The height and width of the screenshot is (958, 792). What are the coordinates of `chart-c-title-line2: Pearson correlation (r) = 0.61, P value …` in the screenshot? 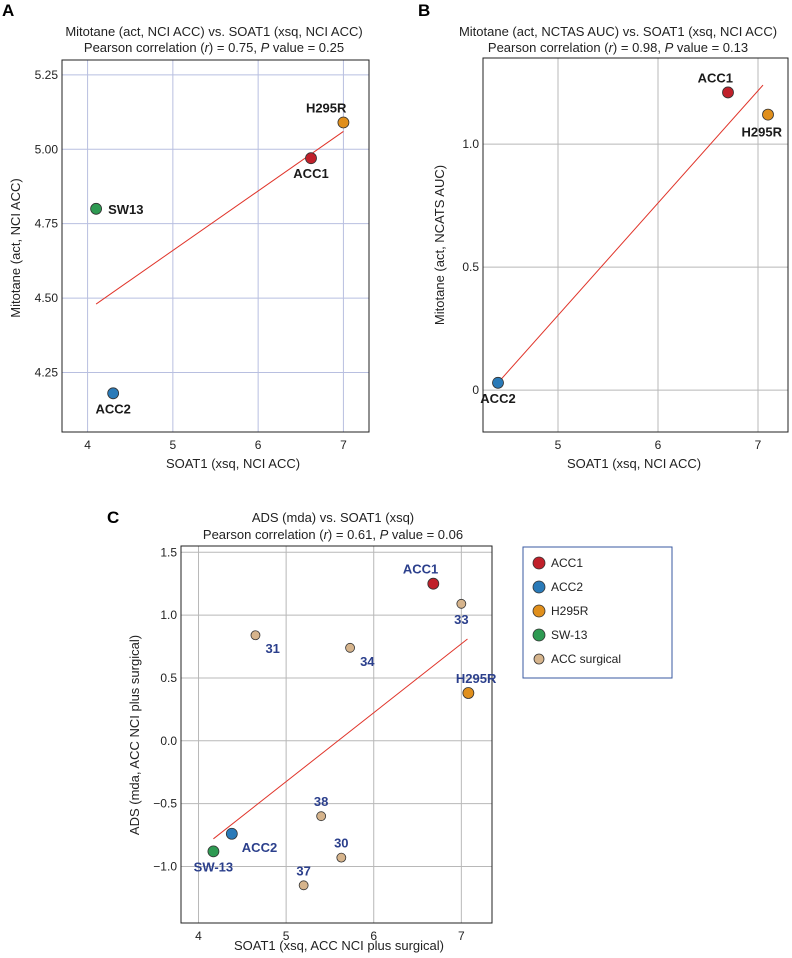 It's located at (333, 534).